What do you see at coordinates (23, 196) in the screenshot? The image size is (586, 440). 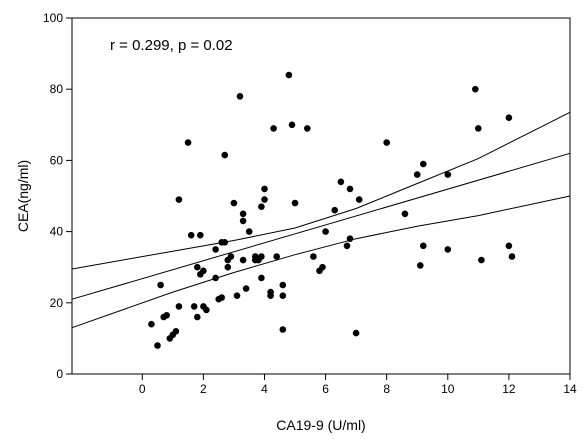 I see `y-axis-title: CEA(ng/ml)` at bounding box center [23, 196].